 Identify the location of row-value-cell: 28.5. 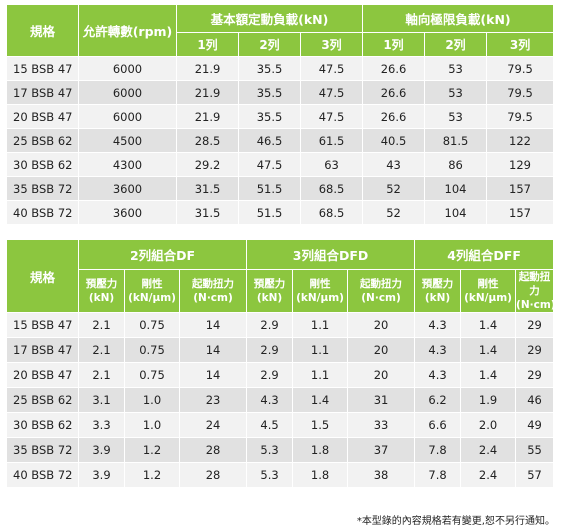
(207, 140).